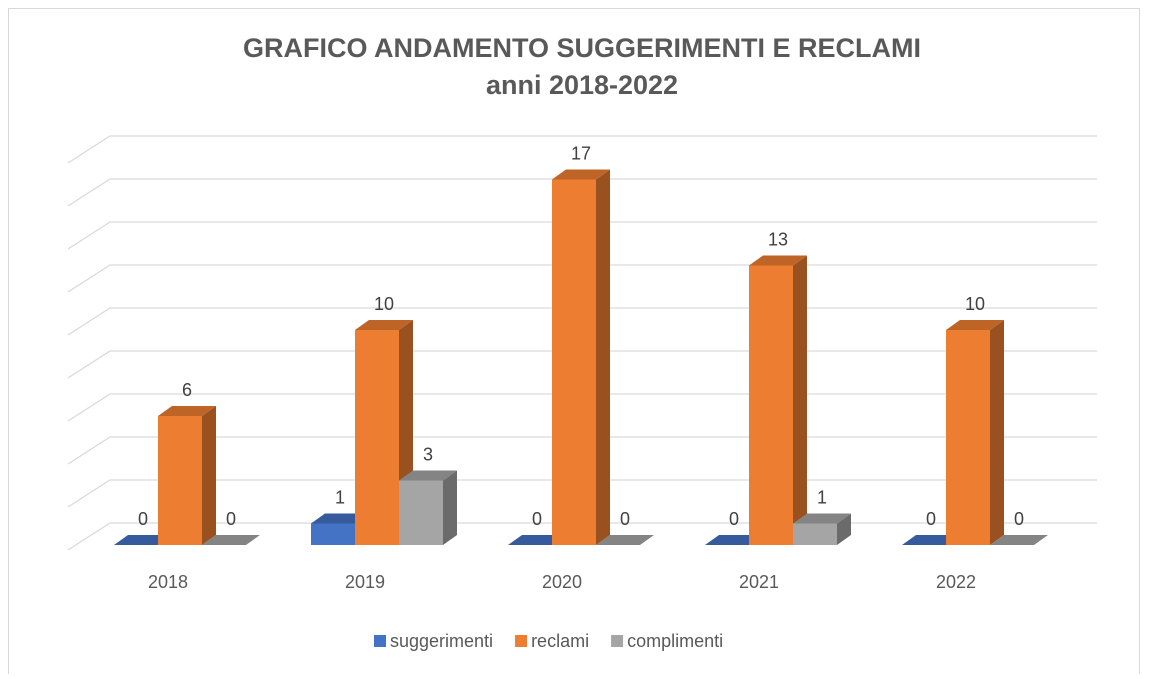  Describe the element at coordinates (187, 390) in the screenshot. I see `data-label: 6` at that location.